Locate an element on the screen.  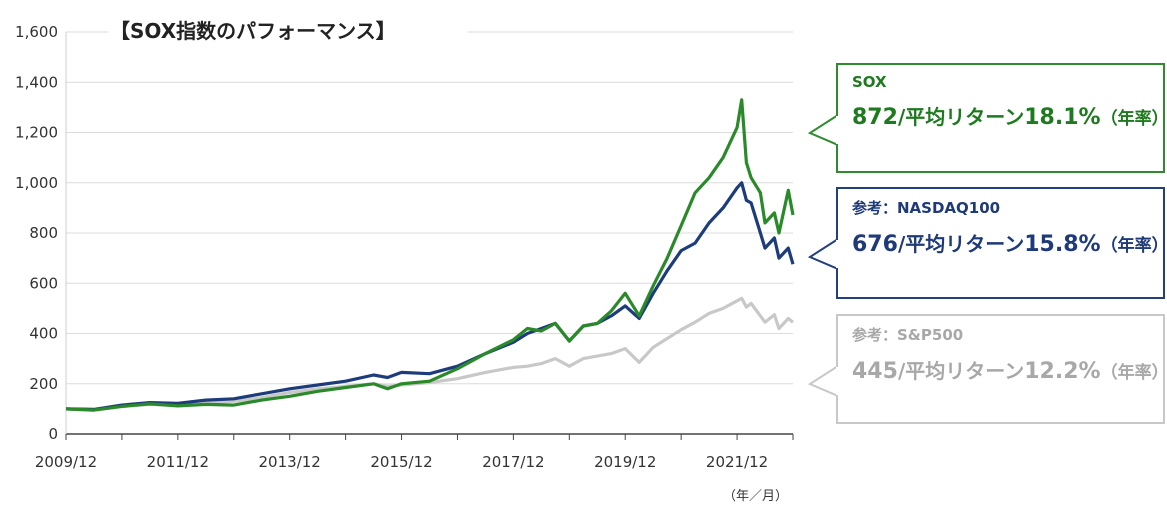
y-tick-label: 400 is located at coordinates (43, 334).